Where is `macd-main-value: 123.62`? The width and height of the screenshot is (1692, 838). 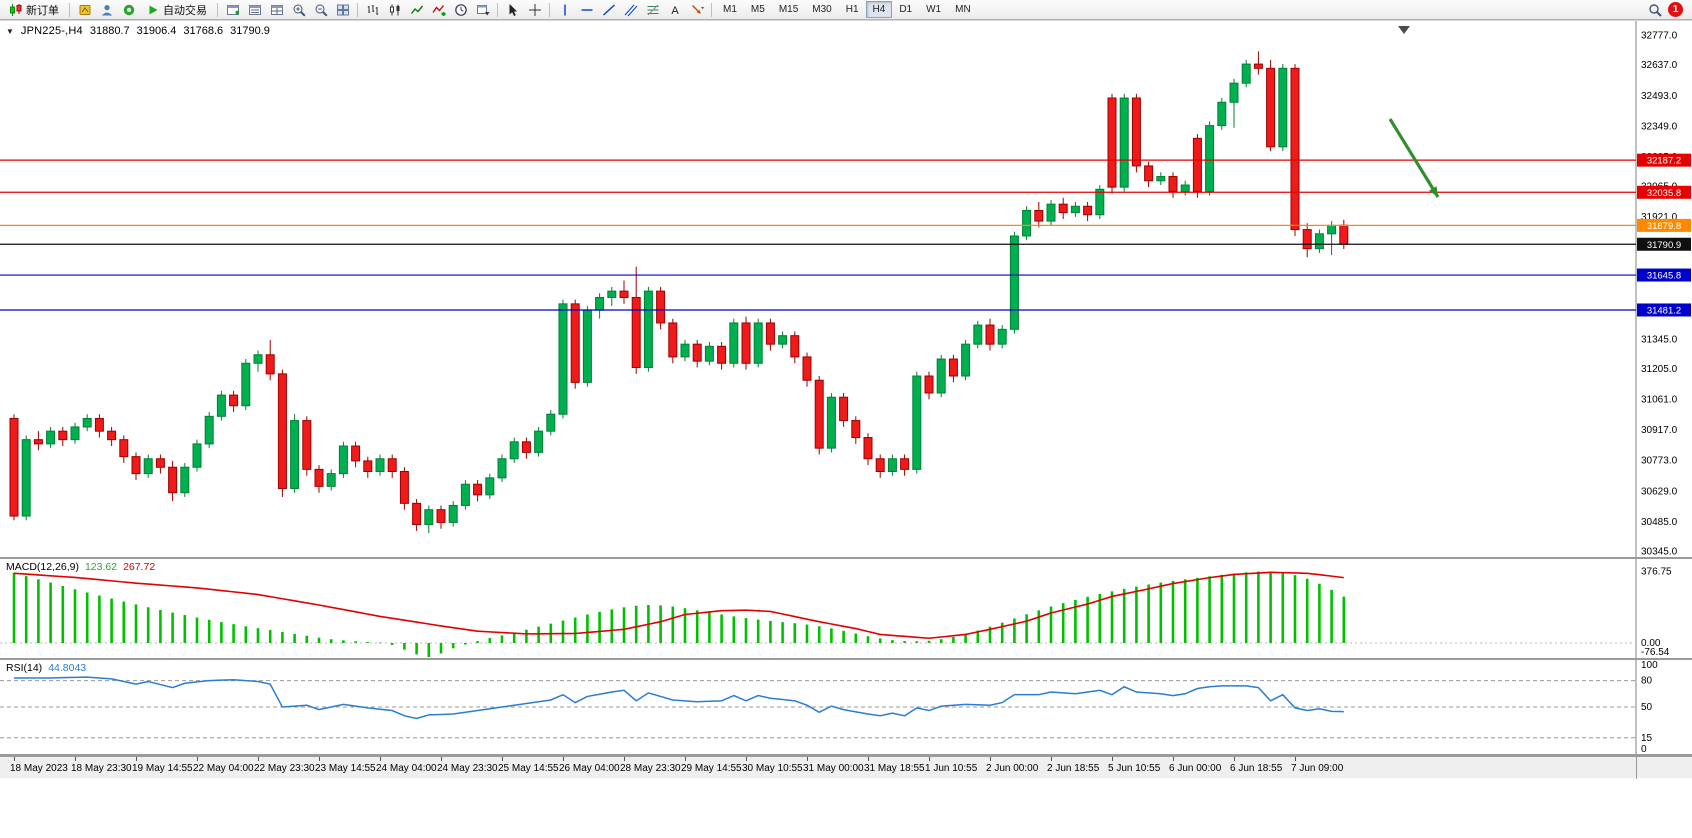 macd-main-value: 123.62 is located at coordinates (101, 567).